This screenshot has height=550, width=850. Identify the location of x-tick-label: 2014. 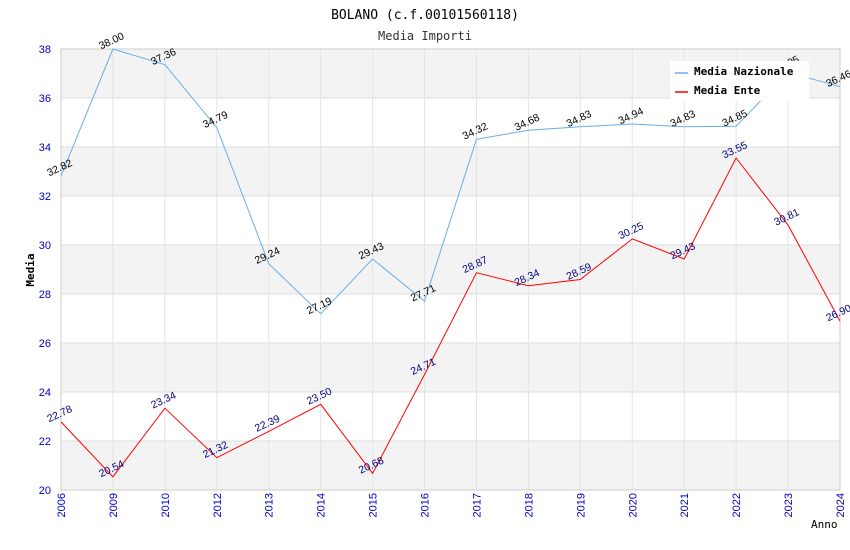
(322, 505).